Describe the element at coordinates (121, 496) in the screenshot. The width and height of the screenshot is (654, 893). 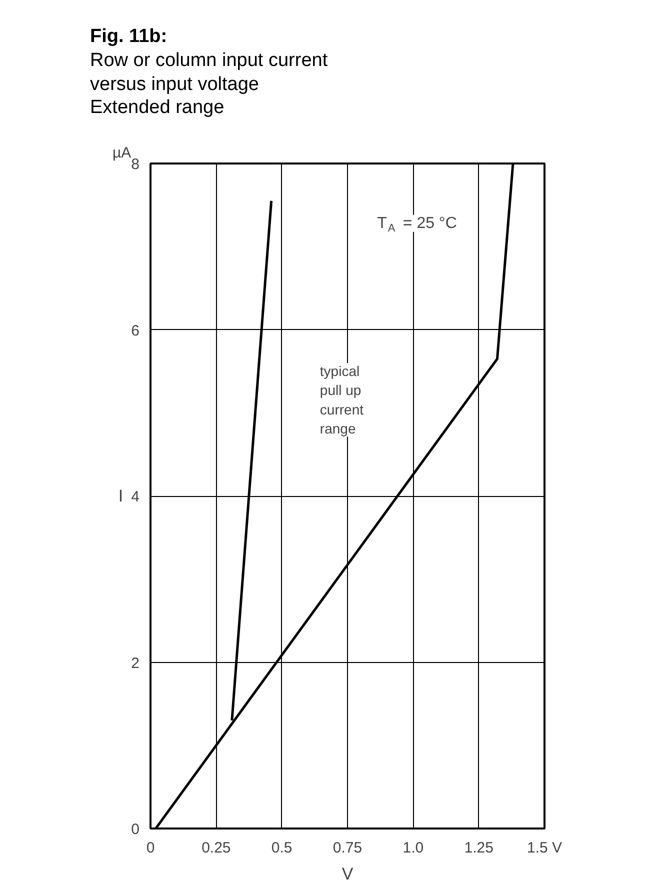
I see `y-axis-title: I` at that location.